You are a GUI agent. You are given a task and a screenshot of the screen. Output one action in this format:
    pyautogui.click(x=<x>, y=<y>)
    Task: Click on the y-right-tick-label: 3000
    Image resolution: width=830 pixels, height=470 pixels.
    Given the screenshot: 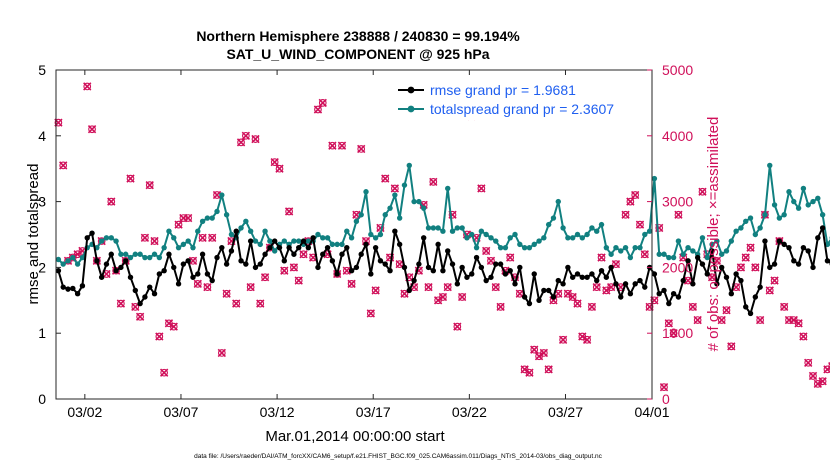 What is the action you would take?
    pyautogui.click(x=677, y=202)
    